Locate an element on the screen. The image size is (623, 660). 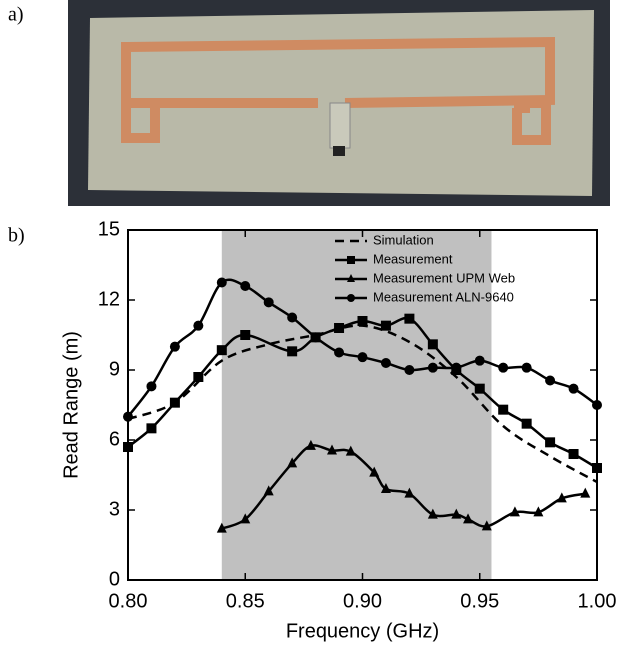
y-tick-label: 6 is located at coordinates (114, 439).